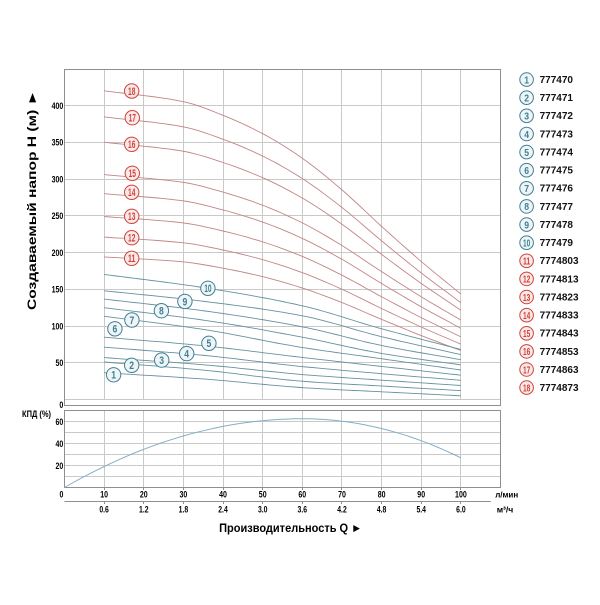 The image size is (600, 605). I want to click on svg-text: 70, so click(342, 494).